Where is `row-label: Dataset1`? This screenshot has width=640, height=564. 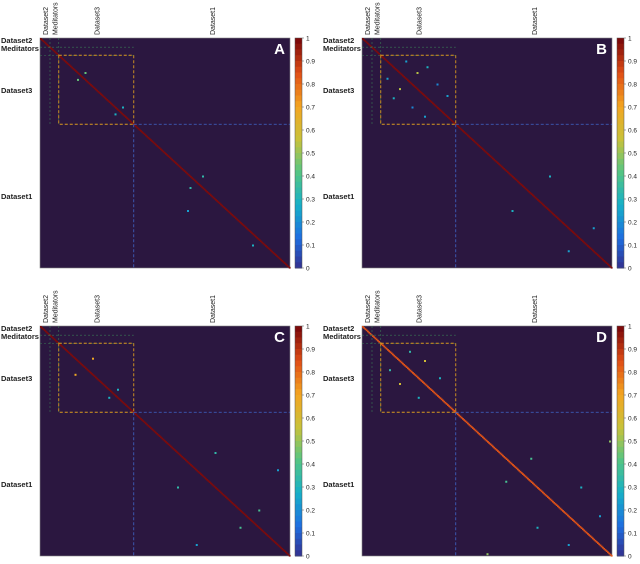
row-label: Dataset1 is located at coordinates (16, 484).